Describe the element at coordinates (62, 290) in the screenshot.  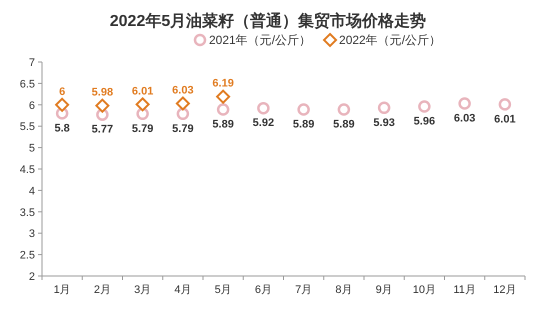
I see `x-tick-label: 1月` at that location.